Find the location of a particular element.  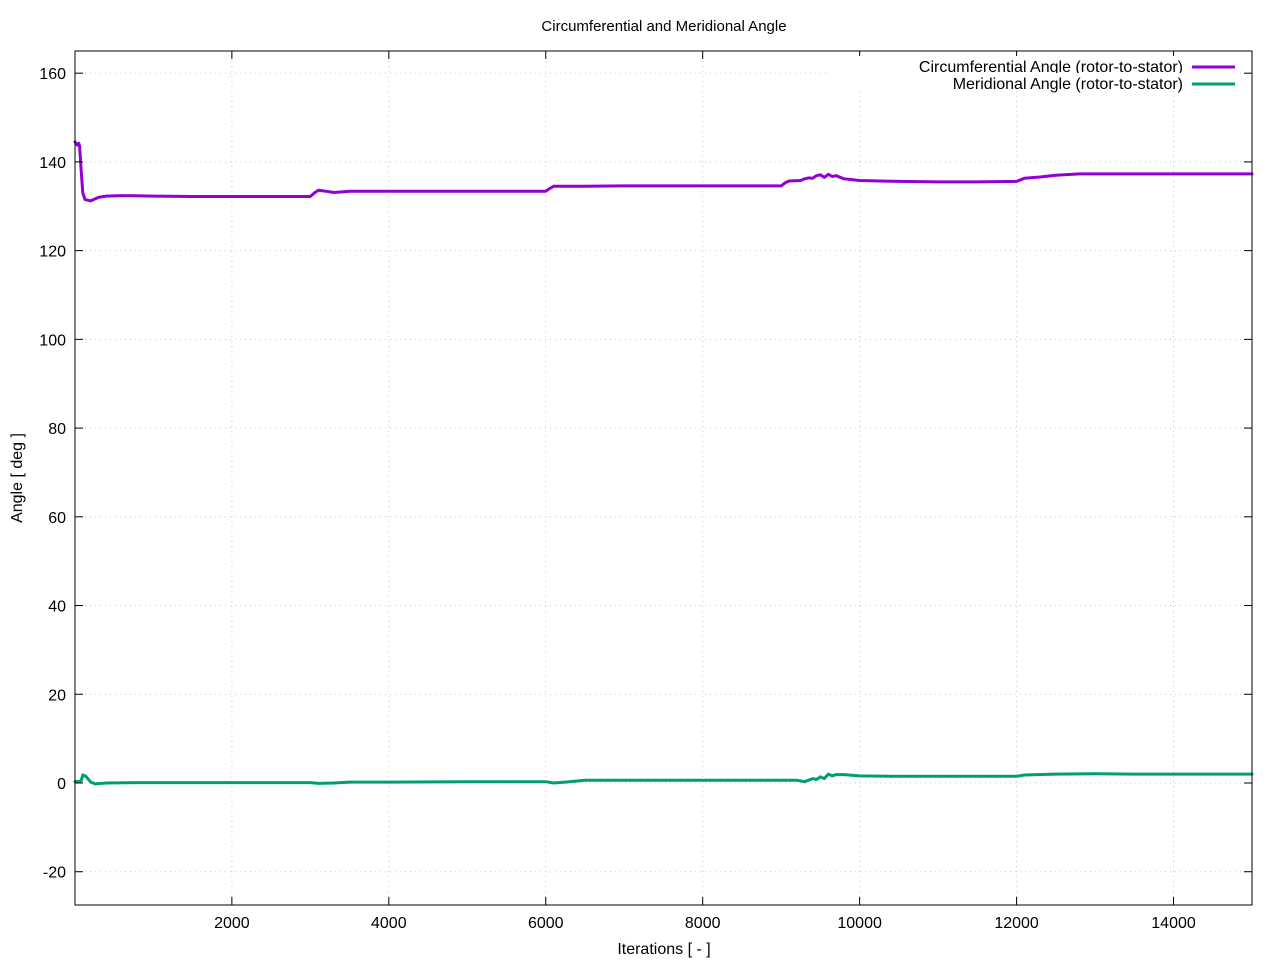

x-tick-label: 12000 is located at coordinates (1016, 923).